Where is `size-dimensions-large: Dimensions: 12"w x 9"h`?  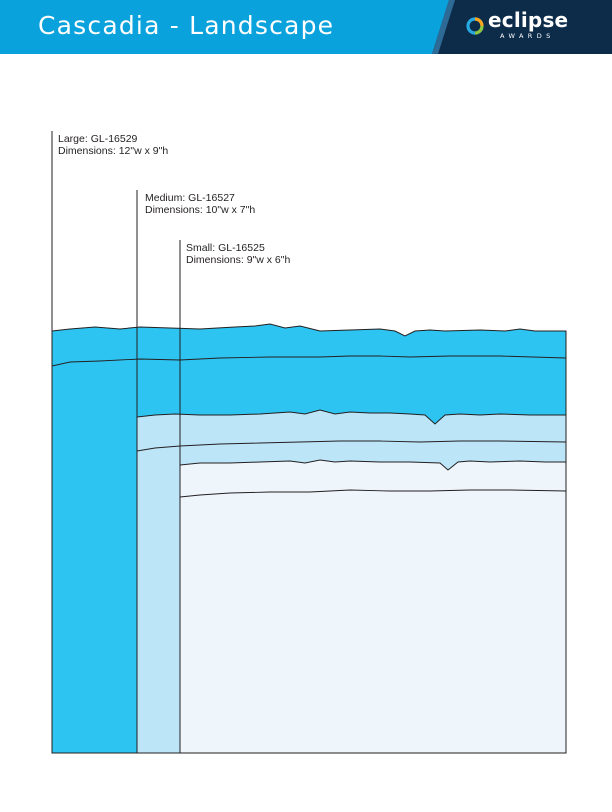 size-dimensions-large: Dimensions: 12"w x 9"h is located at coordinates (113, 151).